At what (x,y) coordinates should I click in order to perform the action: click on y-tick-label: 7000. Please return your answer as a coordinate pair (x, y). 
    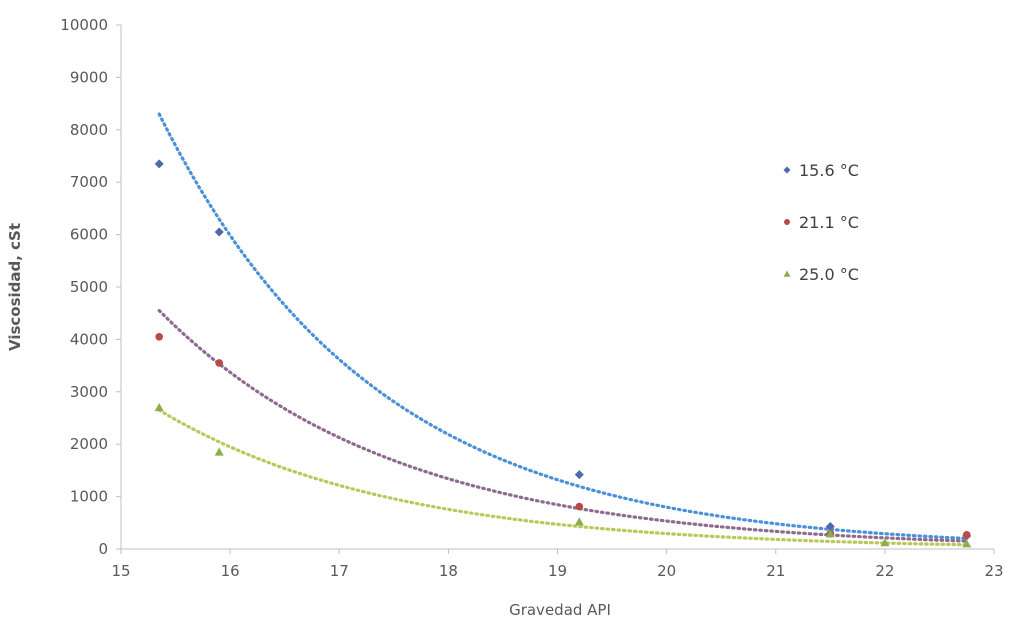
    Looking at the image, I should click on (89, 182).